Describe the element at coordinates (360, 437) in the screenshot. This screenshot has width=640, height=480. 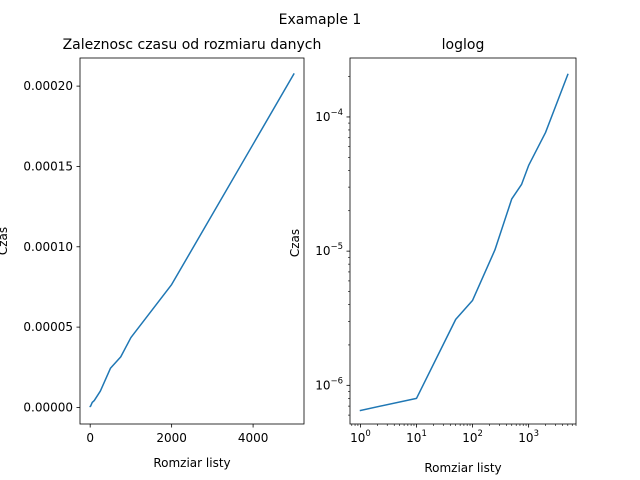
I see `x-tick-label: 10⁰` at that location.